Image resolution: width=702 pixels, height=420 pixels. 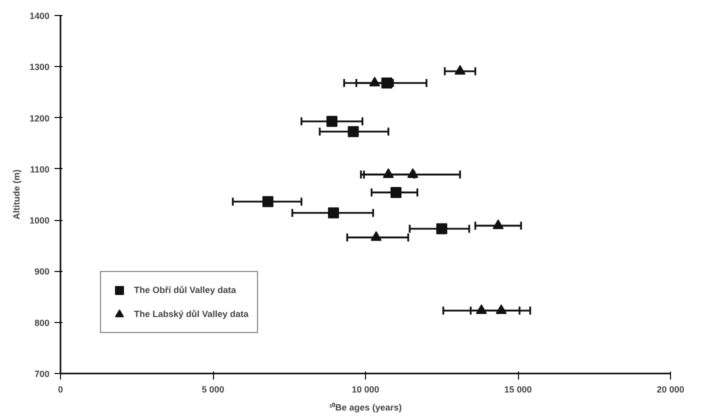 What do you see at coordinates (366, 389) in the screenshot?
I see `x-tick-label: 10 000` at bounding box center [366, 389].